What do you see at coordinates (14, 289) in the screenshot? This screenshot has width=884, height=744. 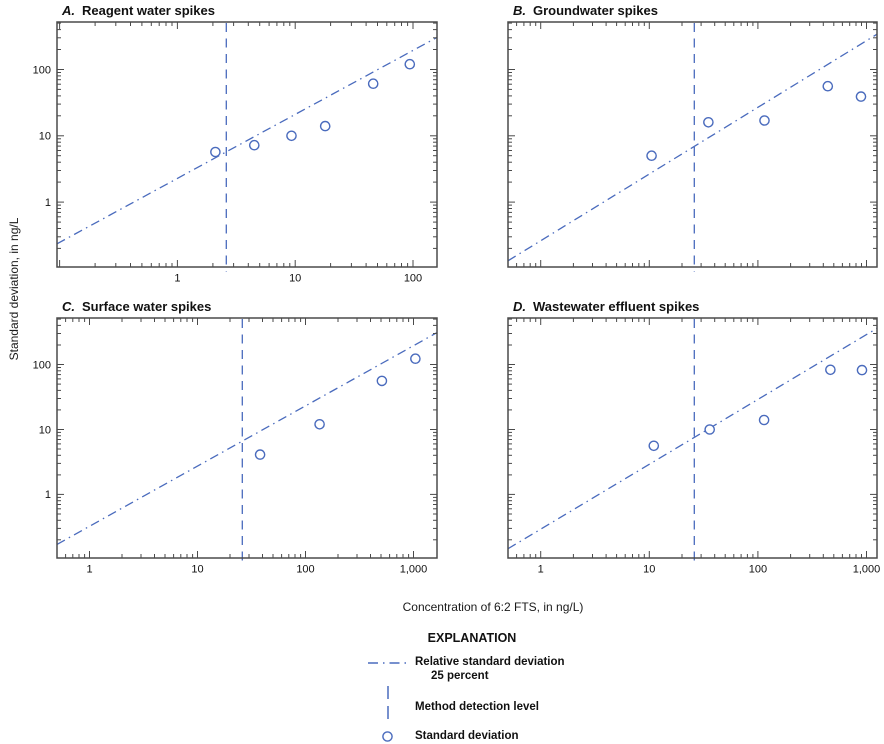 I see `y-axis-title: Standard deviation, in ng/L` at bounding box center [14, 289].